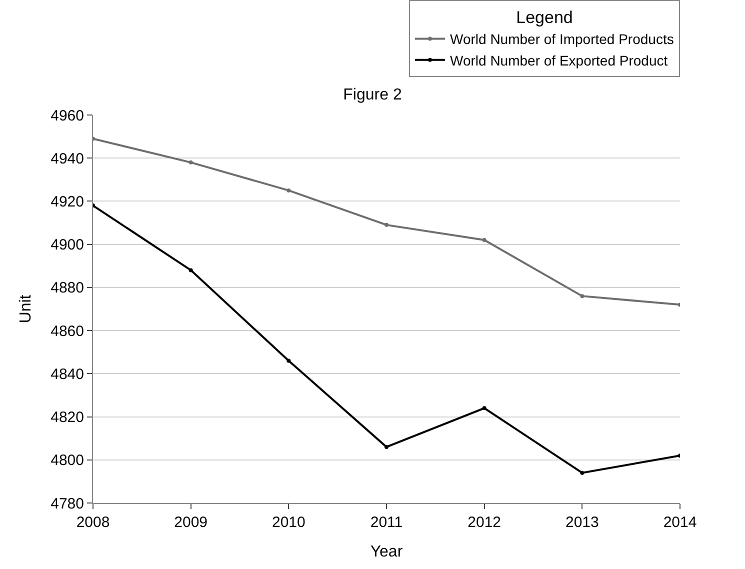 This screenshot has width=745, height=569. Describe the element at coordinates (485, 522) in the screenshot. I see `x-tick-label: 2012` at that location.